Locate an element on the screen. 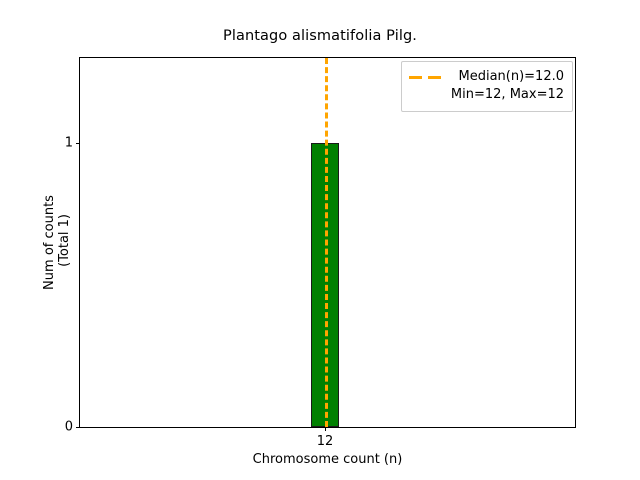 This screenshot has height=480, width=640. legend-label-median: Median(n)=12.0 is located at coordinates (511, 76).